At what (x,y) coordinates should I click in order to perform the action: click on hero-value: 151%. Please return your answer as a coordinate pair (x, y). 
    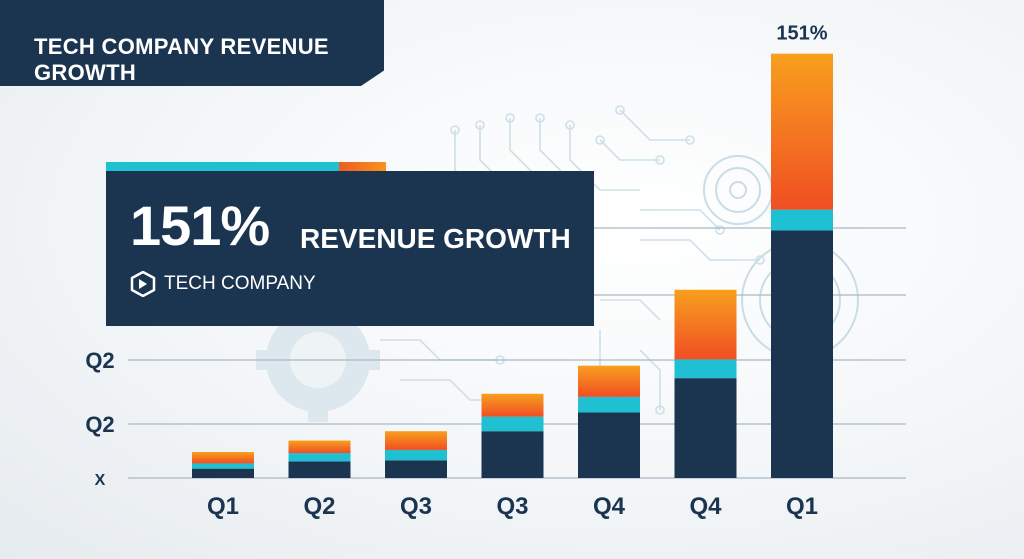
    Looking at the image, I should click on (200, 225).